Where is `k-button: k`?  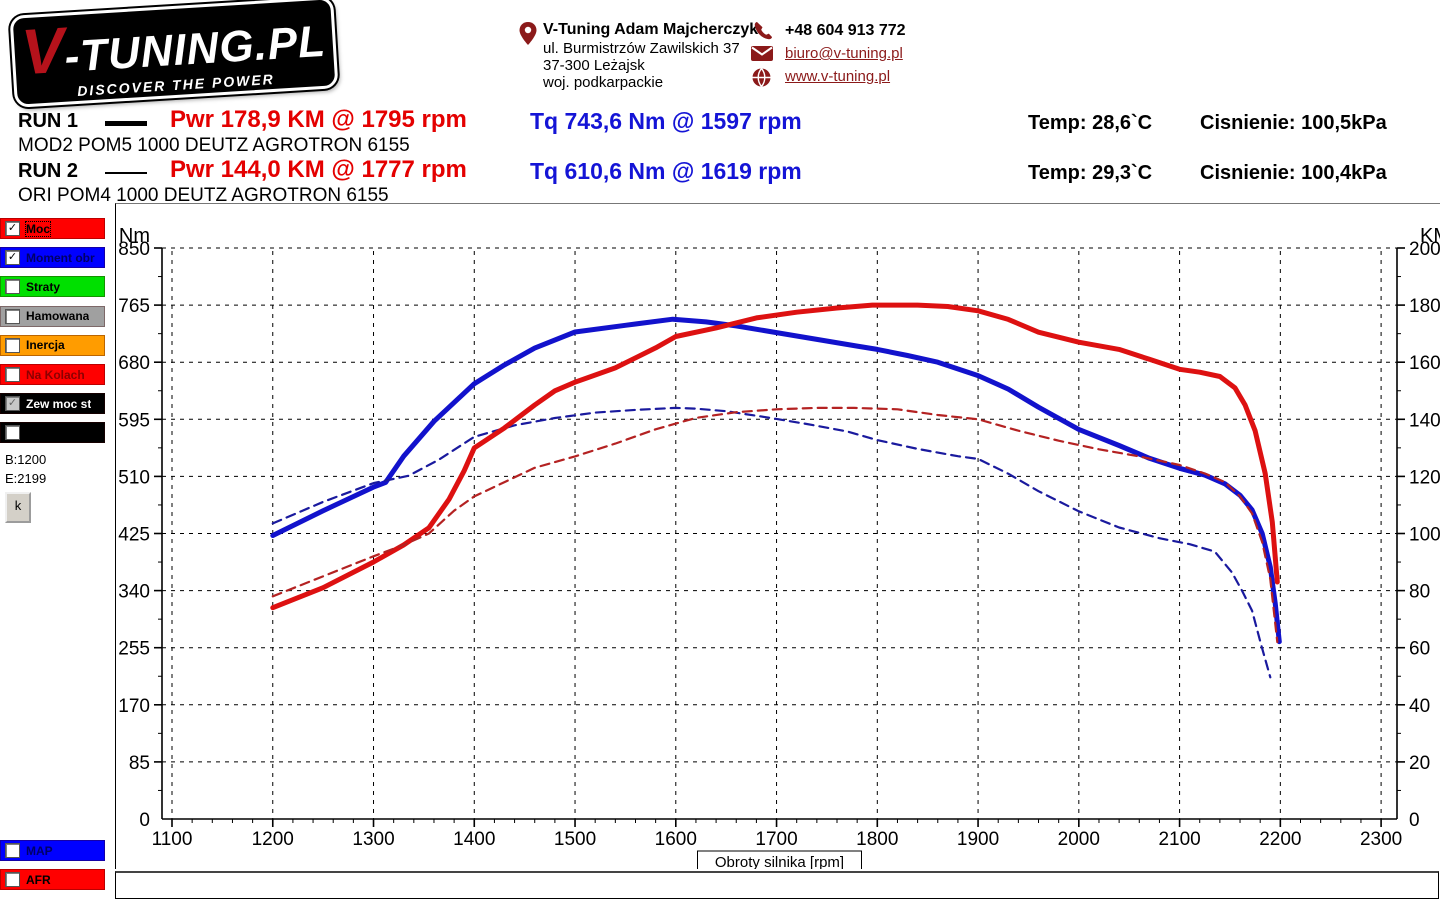 k-button: k is located at coordinates (18, 507).